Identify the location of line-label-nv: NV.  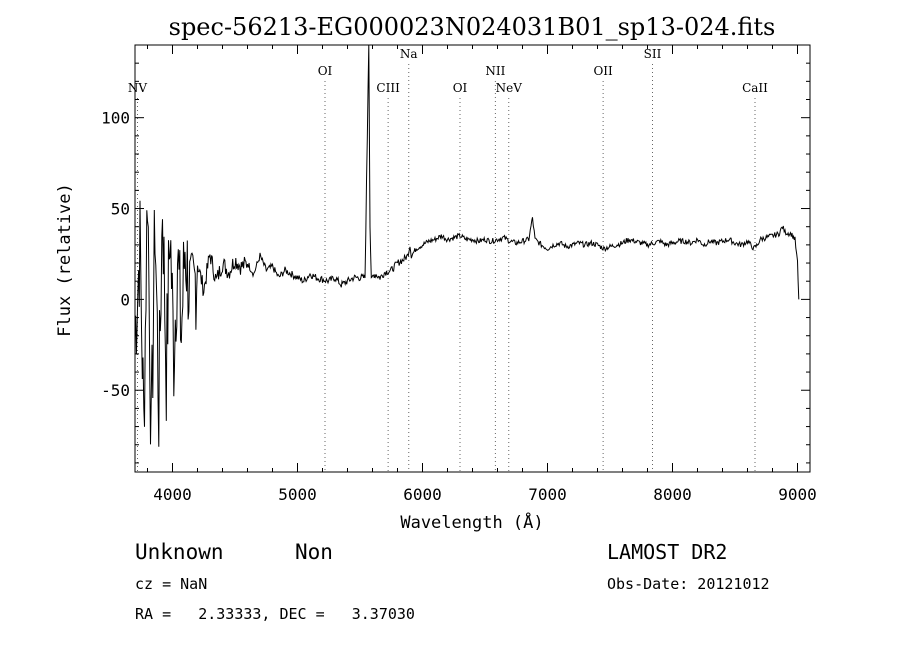
(138, 88).